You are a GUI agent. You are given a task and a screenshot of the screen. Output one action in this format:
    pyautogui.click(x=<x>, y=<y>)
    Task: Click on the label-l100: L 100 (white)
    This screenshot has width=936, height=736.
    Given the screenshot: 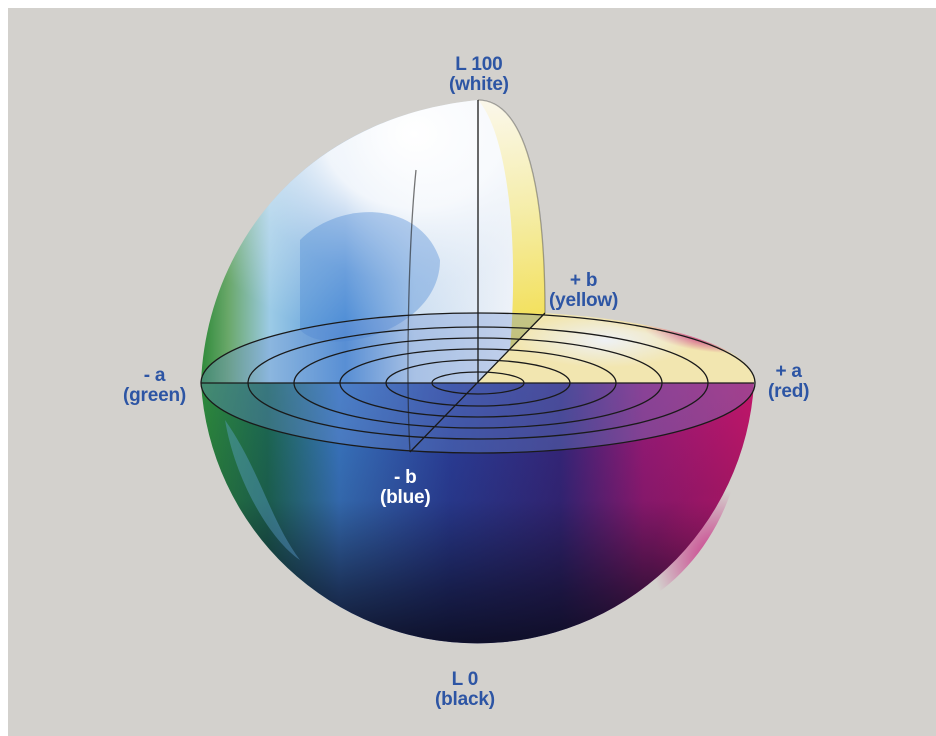 What is the action you would take?
    pyautogui.click(x=479, y=75)
    